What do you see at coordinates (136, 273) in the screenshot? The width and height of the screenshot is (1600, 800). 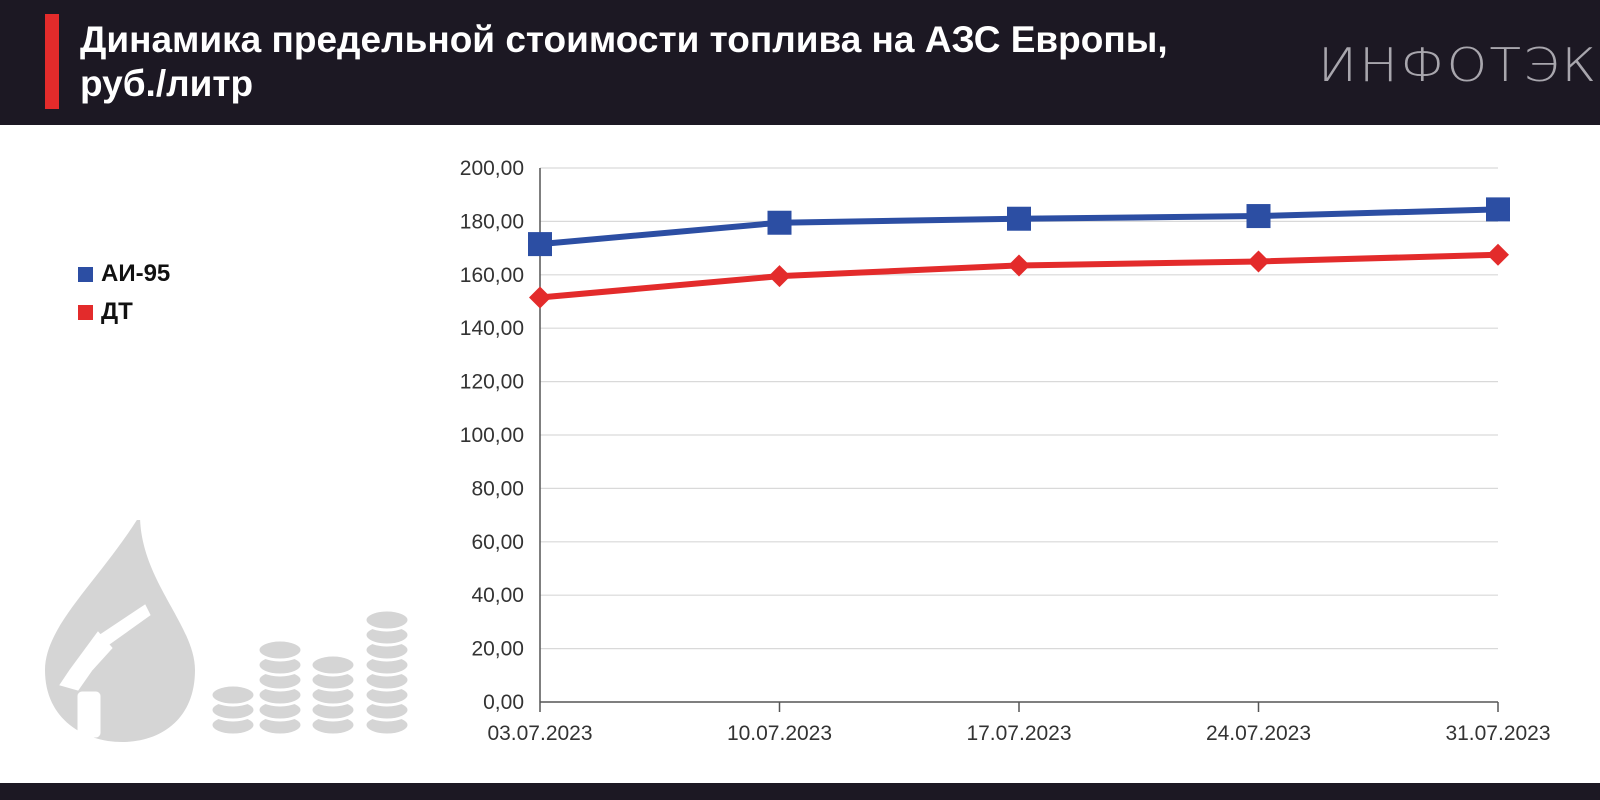 I see `legend-label-ai95: АИ-95` at bounding box center [136, 273].